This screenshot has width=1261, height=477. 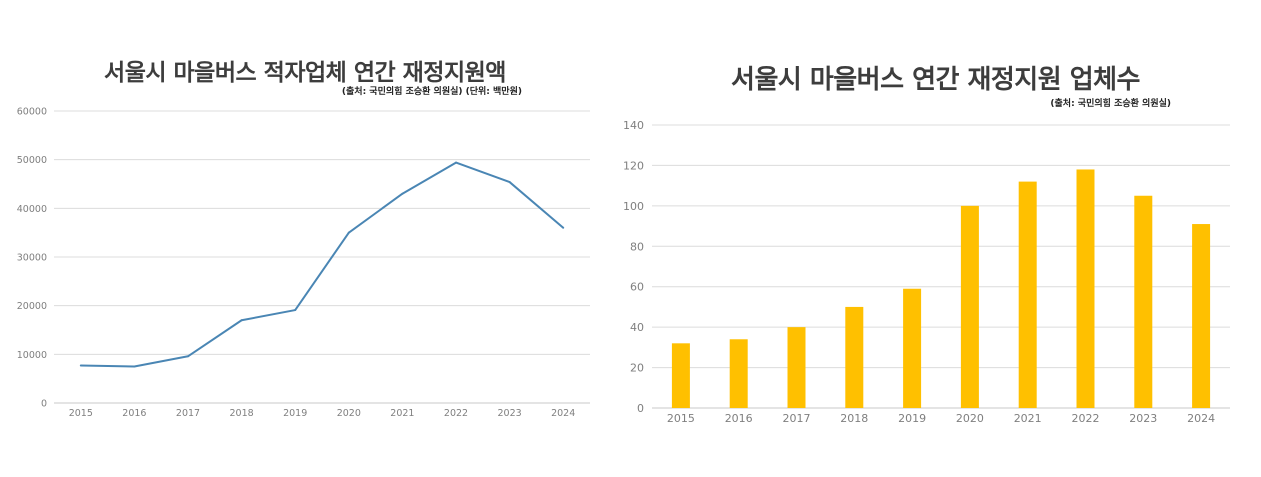 I want to click on right-chart-title: 서울시 마을버스 연간 재정지원 업체수, so click(x=935, y=80).